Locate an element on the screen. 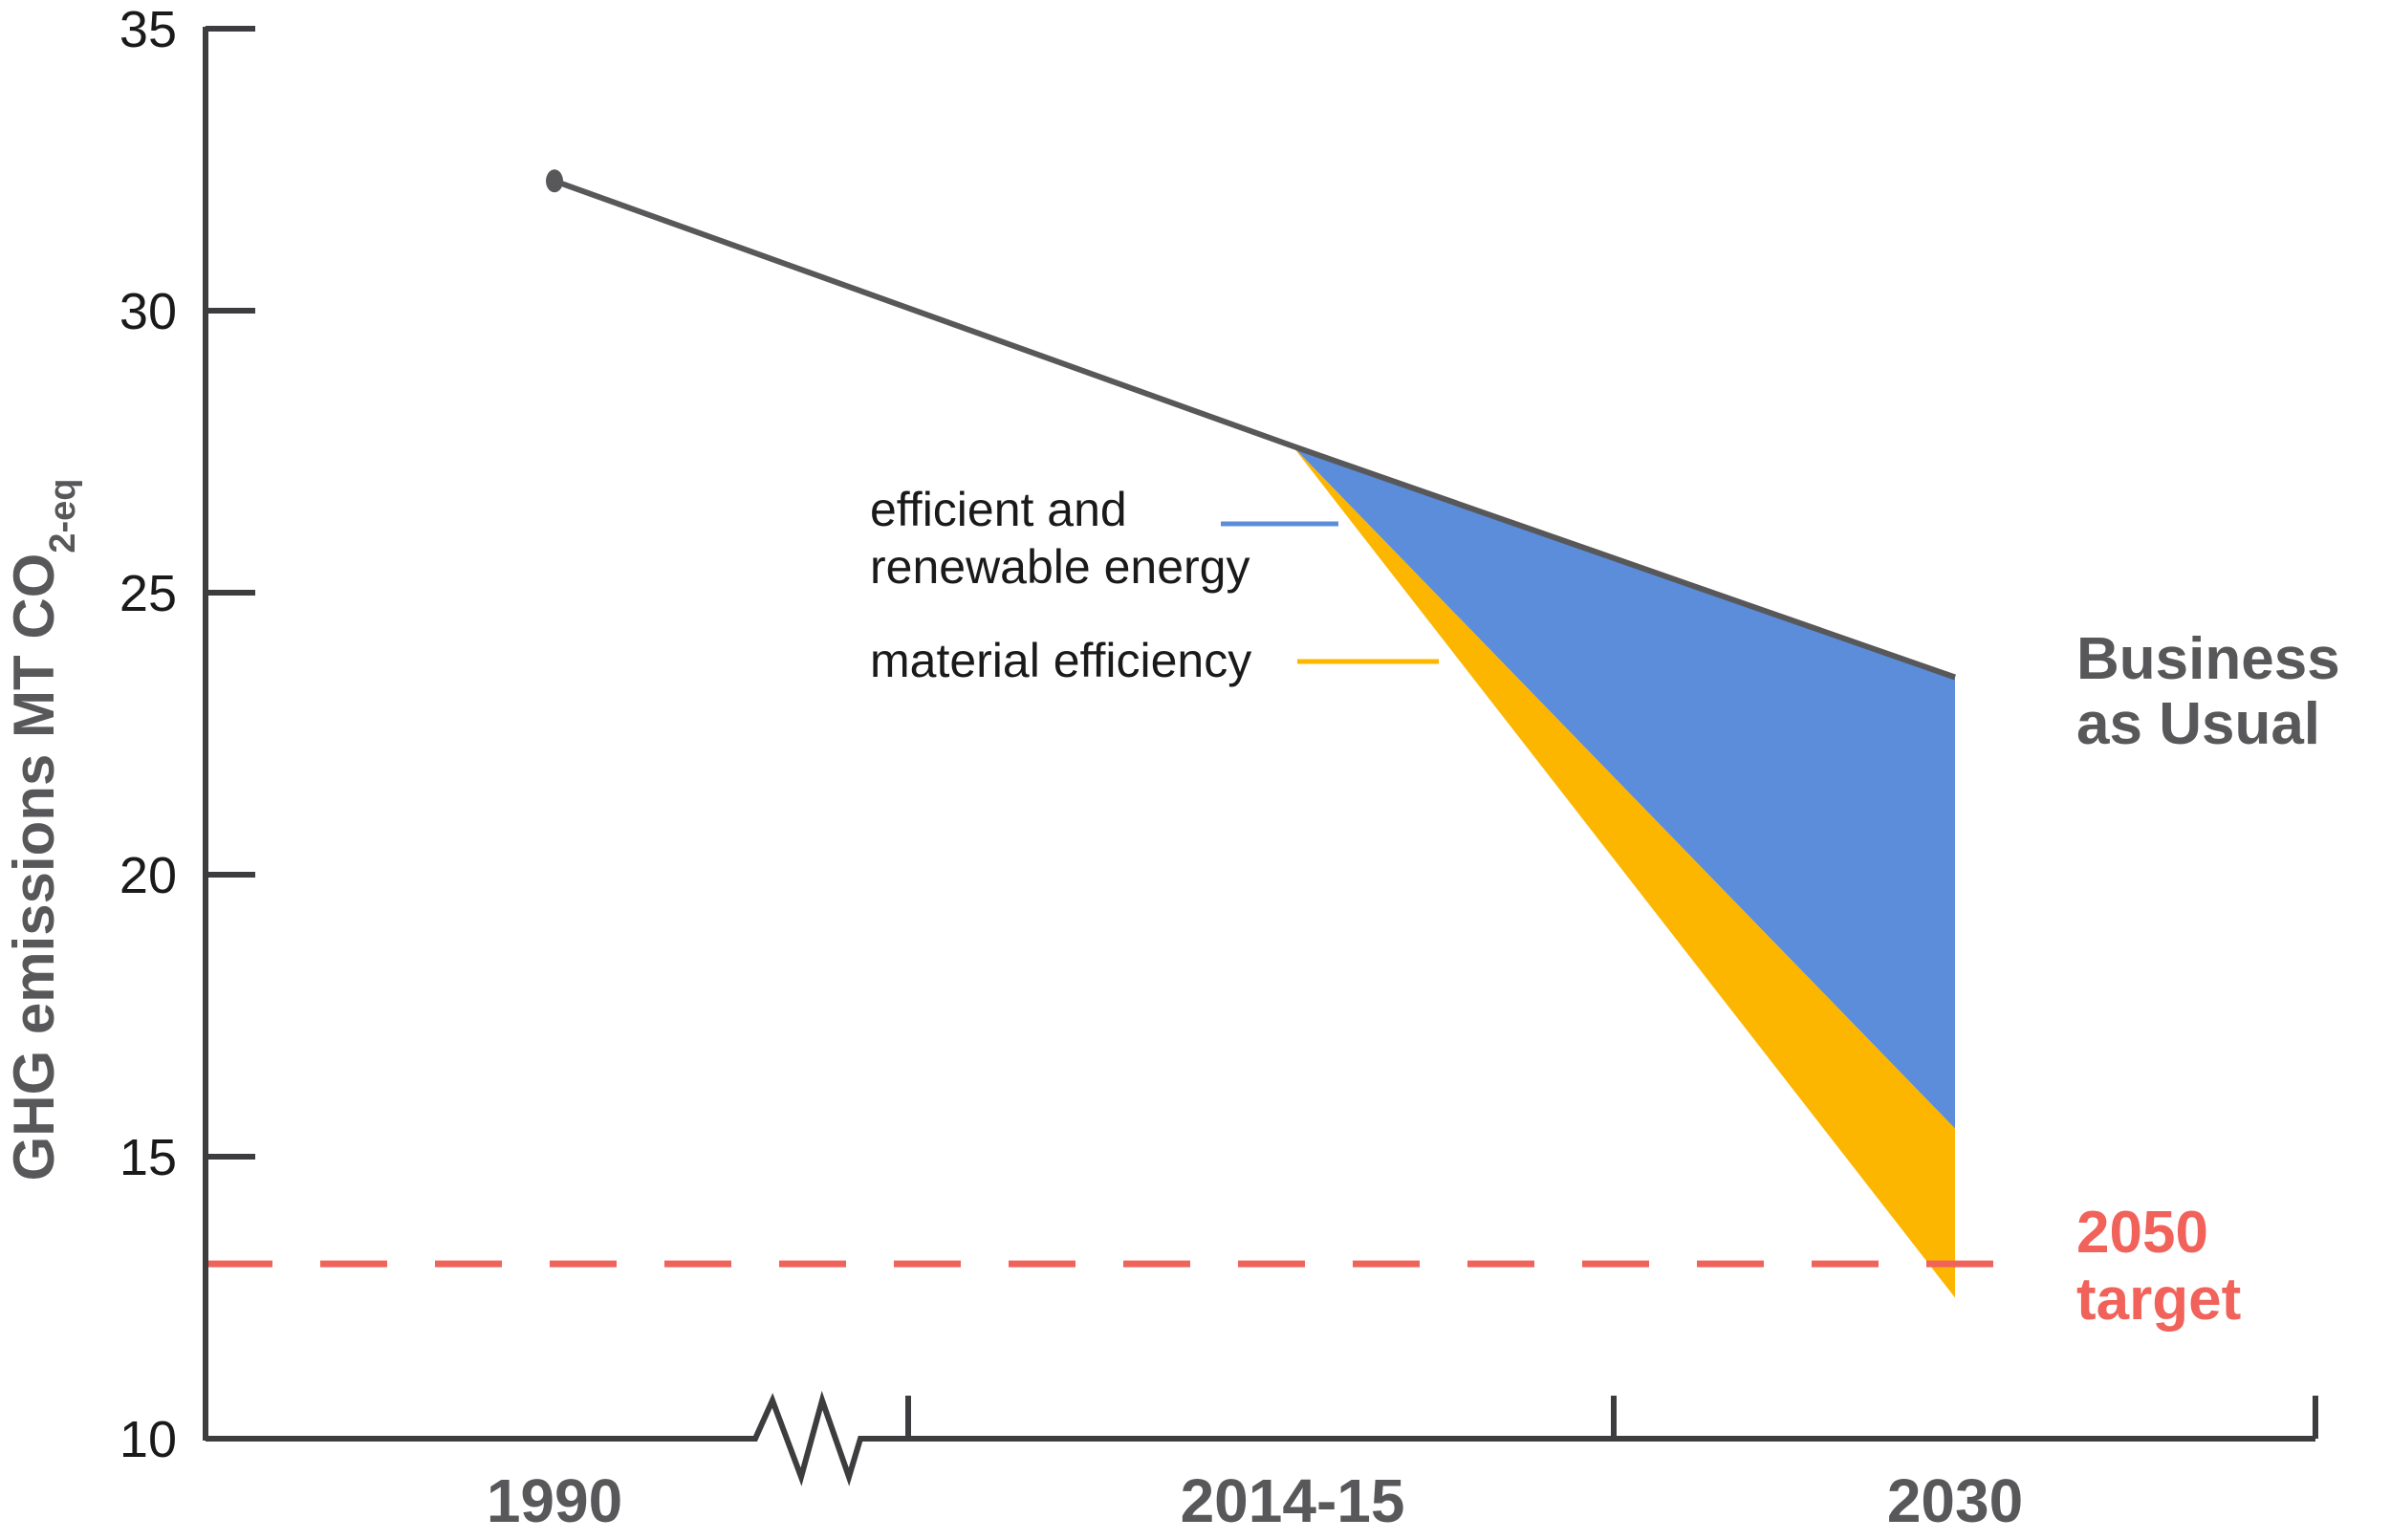 The width and height of the screenshot is (2390, 1540). y-tick-label-35: 35 is located at coordinates (148, 29).